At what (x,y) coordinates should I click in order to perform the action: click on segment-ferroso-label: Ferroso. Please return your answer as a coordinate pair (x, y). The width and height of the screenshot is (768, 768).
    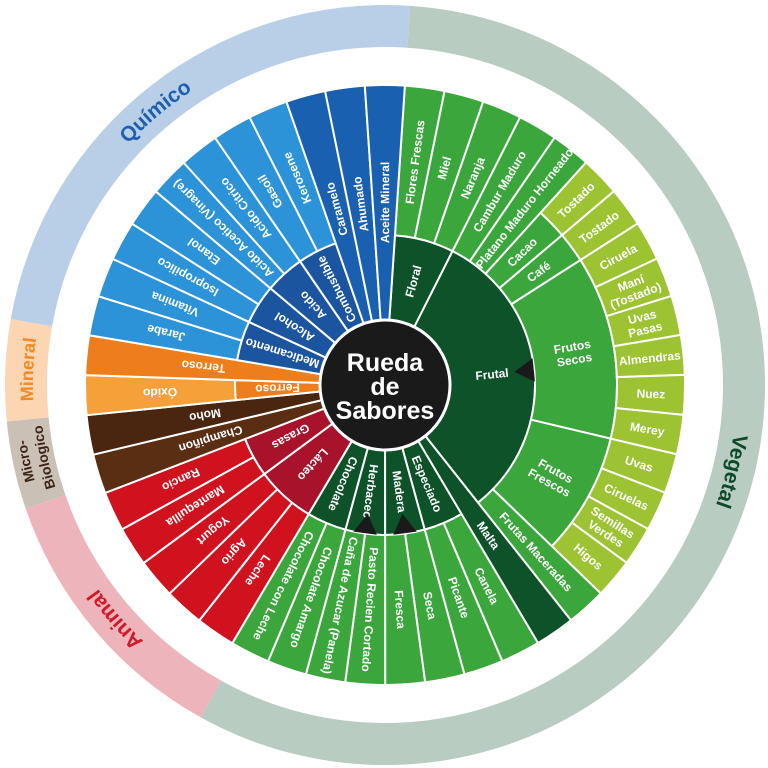
    Looking at the image, I should click on (277, 389).